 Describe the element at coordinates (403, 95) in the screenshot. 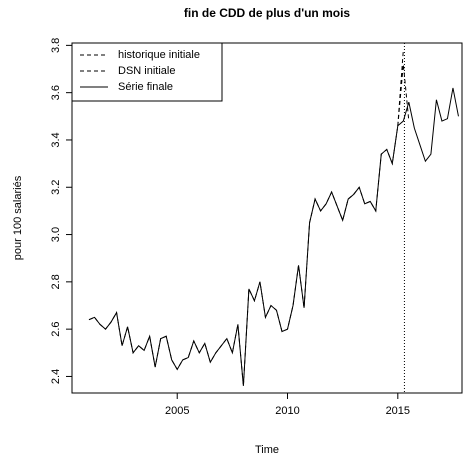

I see `series-line` at that location.